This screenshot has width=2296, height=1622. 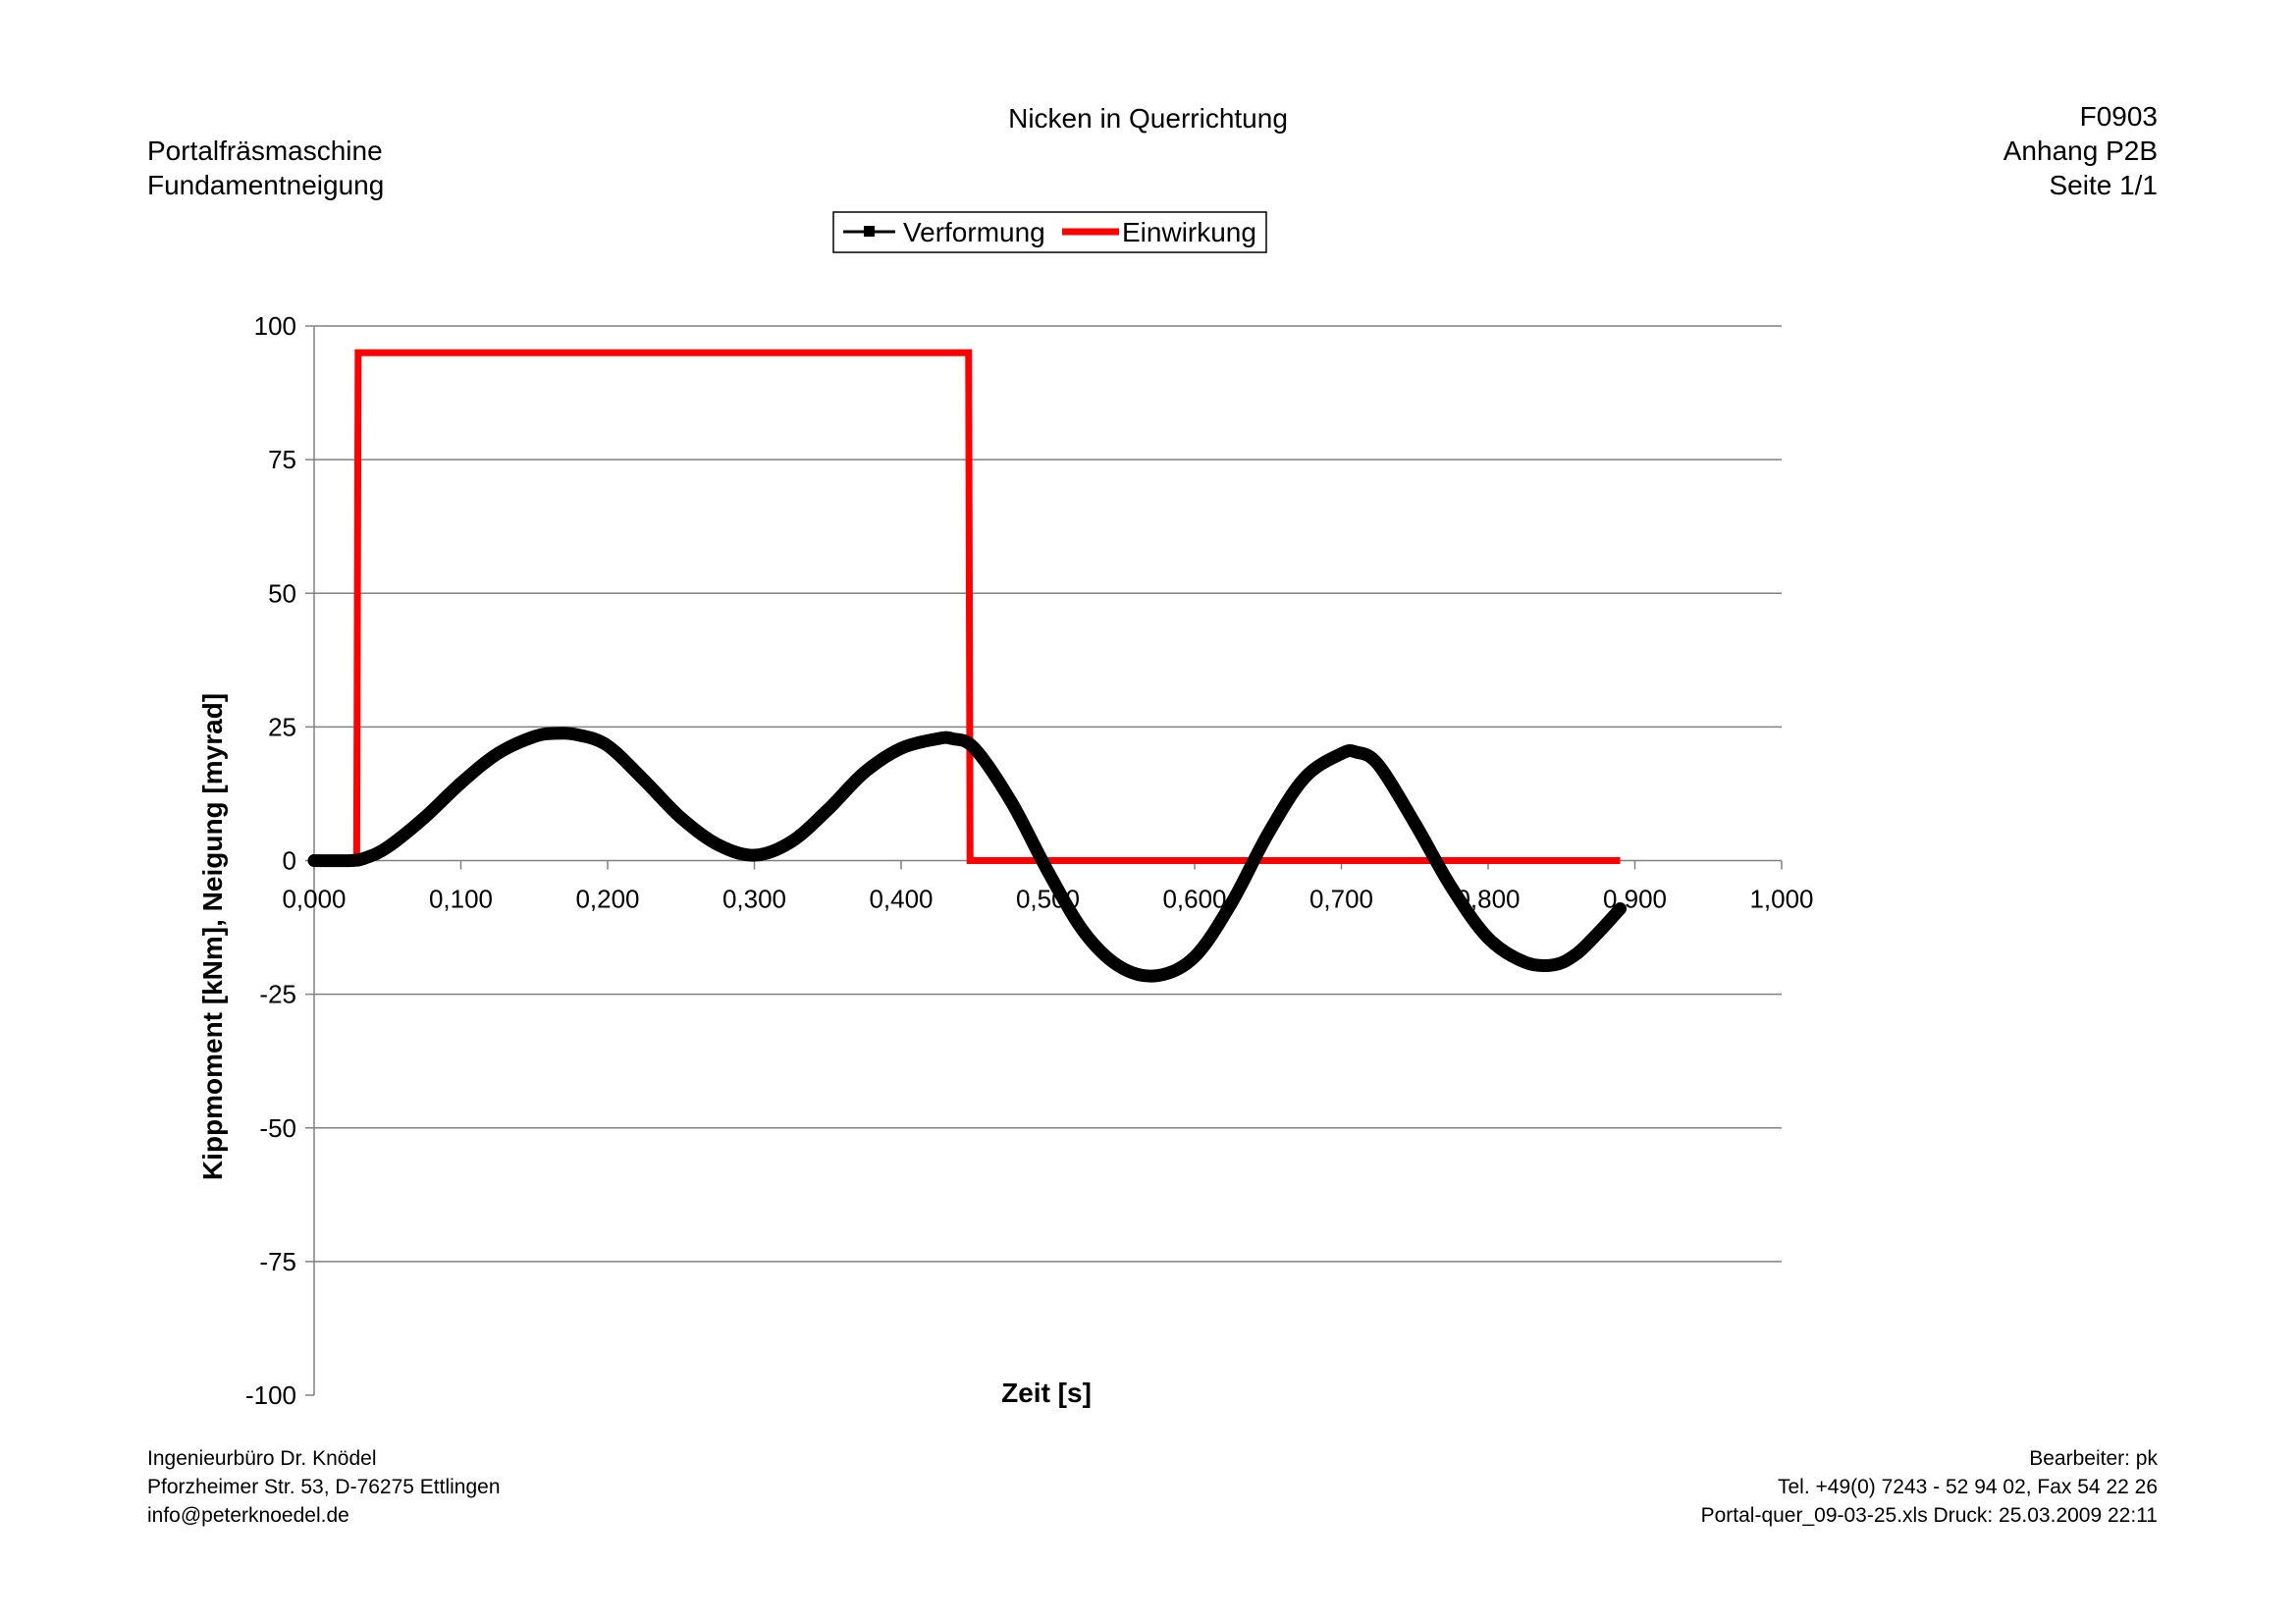 What do you see at coordinates (314, 899) in the screenshot?
I see `x-tick-label: 0,000` at bounding box center [314, 899].